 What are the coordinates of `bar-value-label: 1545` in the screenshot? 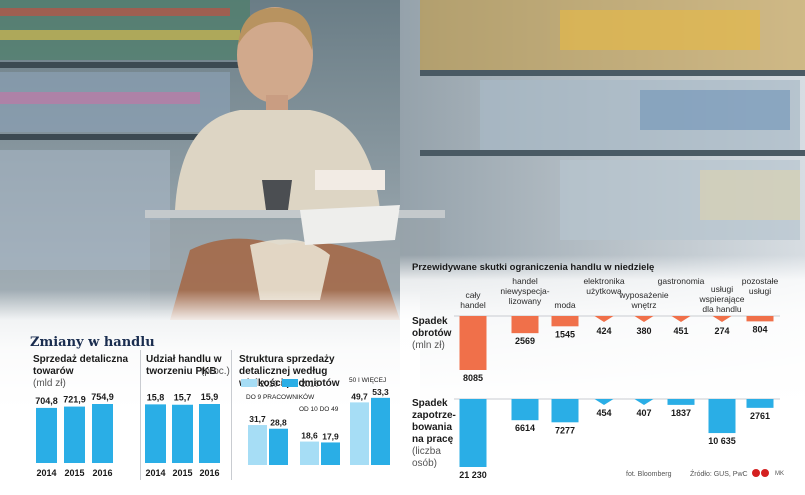 It's located at (565, 334).